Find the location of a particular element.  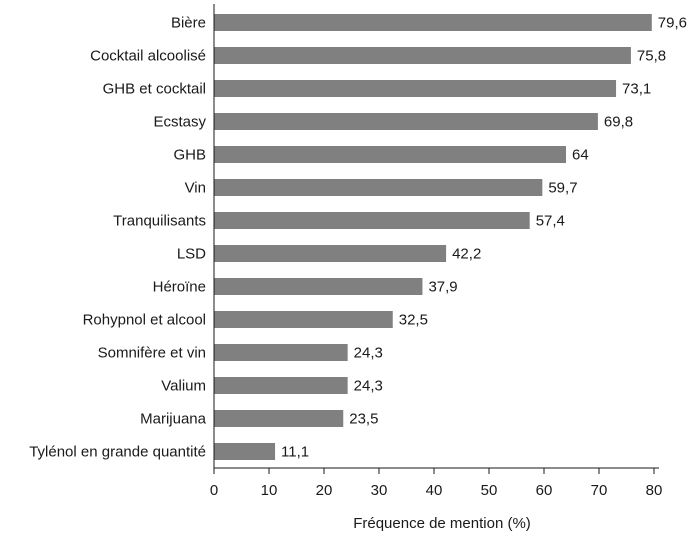

category-label: GHB is located at coordinates (189, 155).